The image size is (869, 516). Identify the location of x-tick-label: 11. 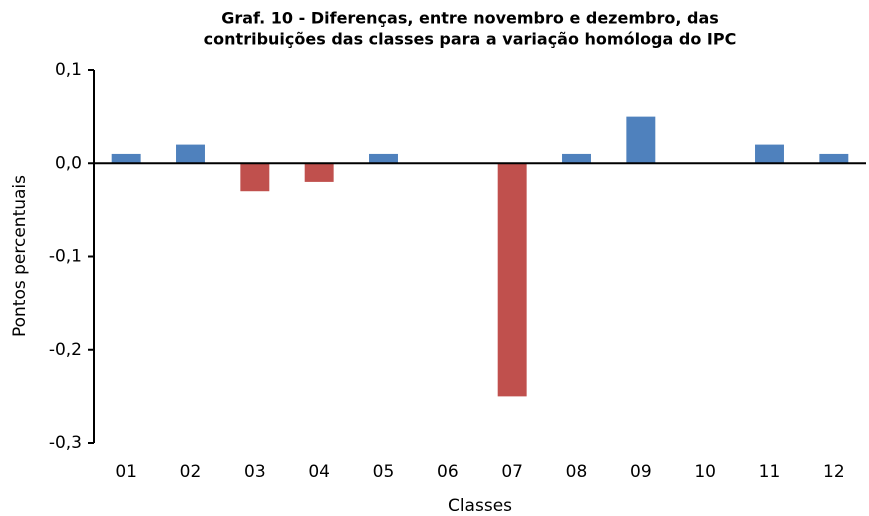
(770, 472).